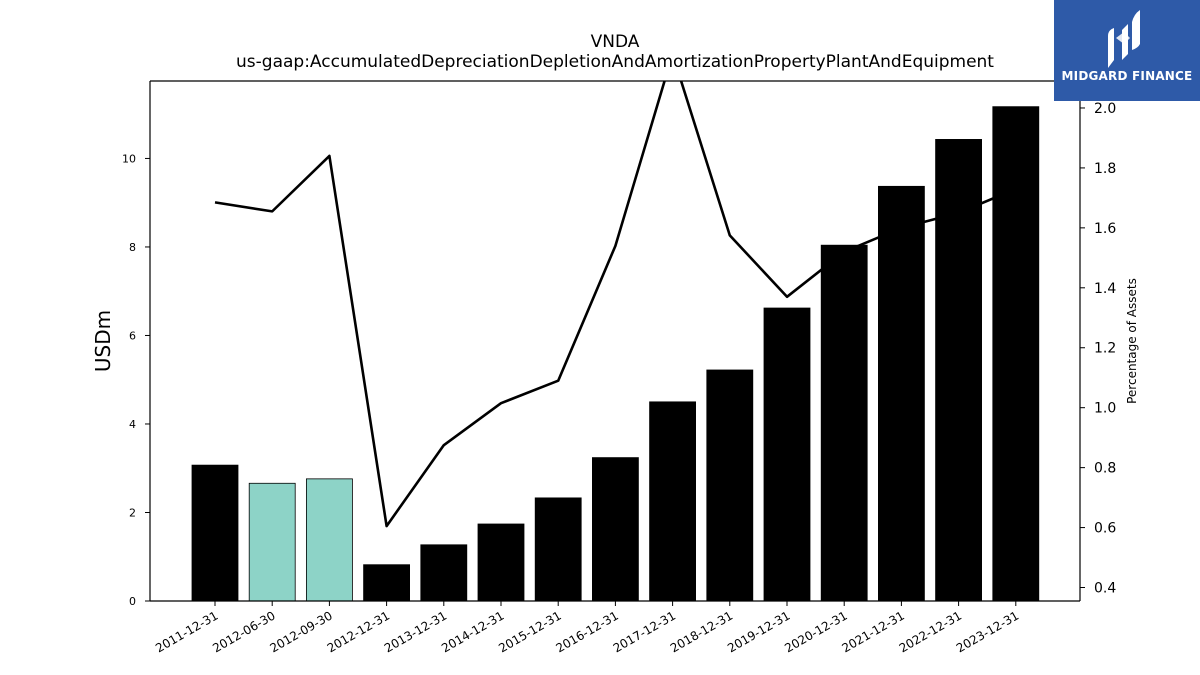  What do you see at coordinates (1105, 229) in the screenshot?
I see `y2-tick-label: 1.6` at bounding box center [1105, 229].